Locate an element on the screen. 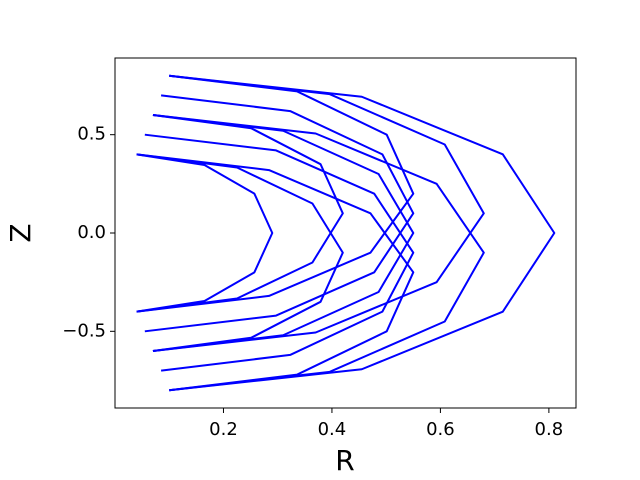  x-axis-label: R is located at coordinates (344, 460).